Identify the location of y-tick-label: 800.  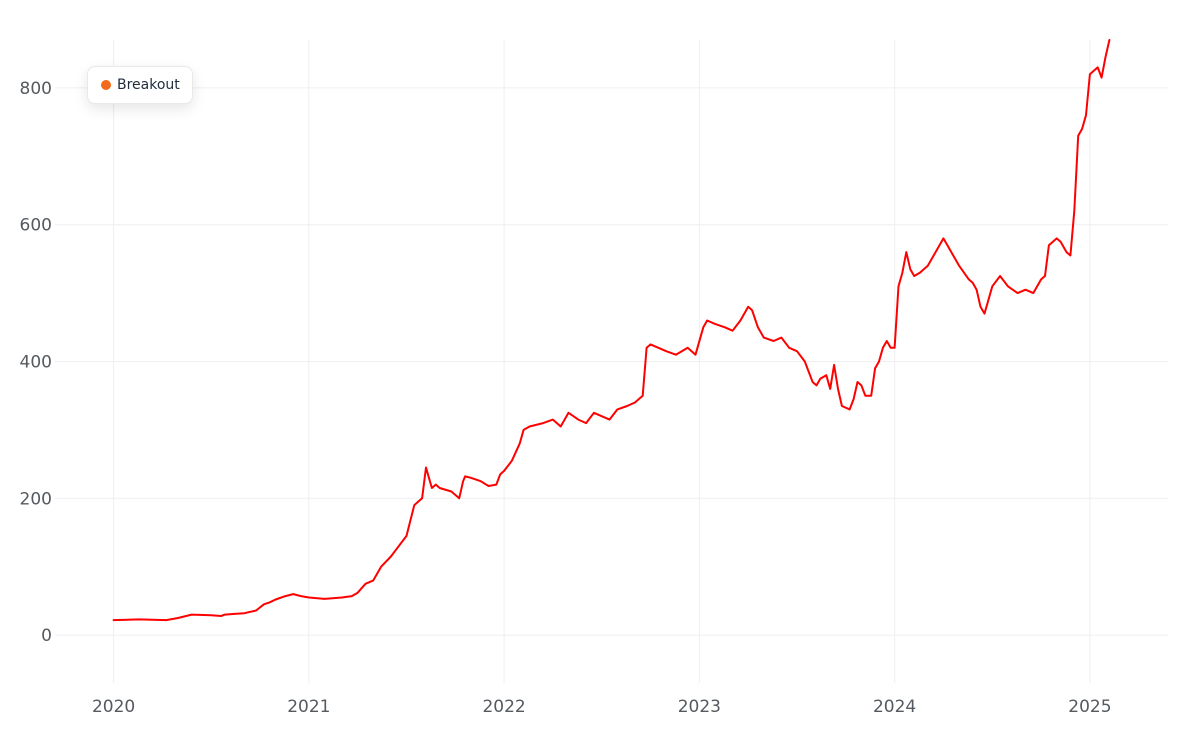
(36, 89).